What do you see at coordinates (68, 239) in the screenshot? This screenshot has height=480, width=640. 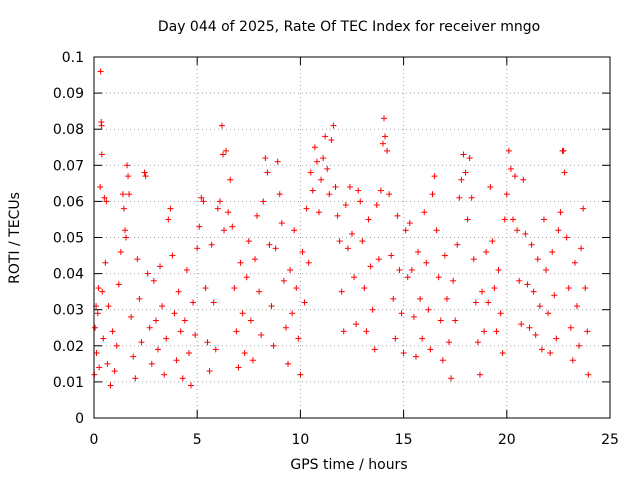 I see `y-tick-label: 0.05` at bounding box center [68, 239].